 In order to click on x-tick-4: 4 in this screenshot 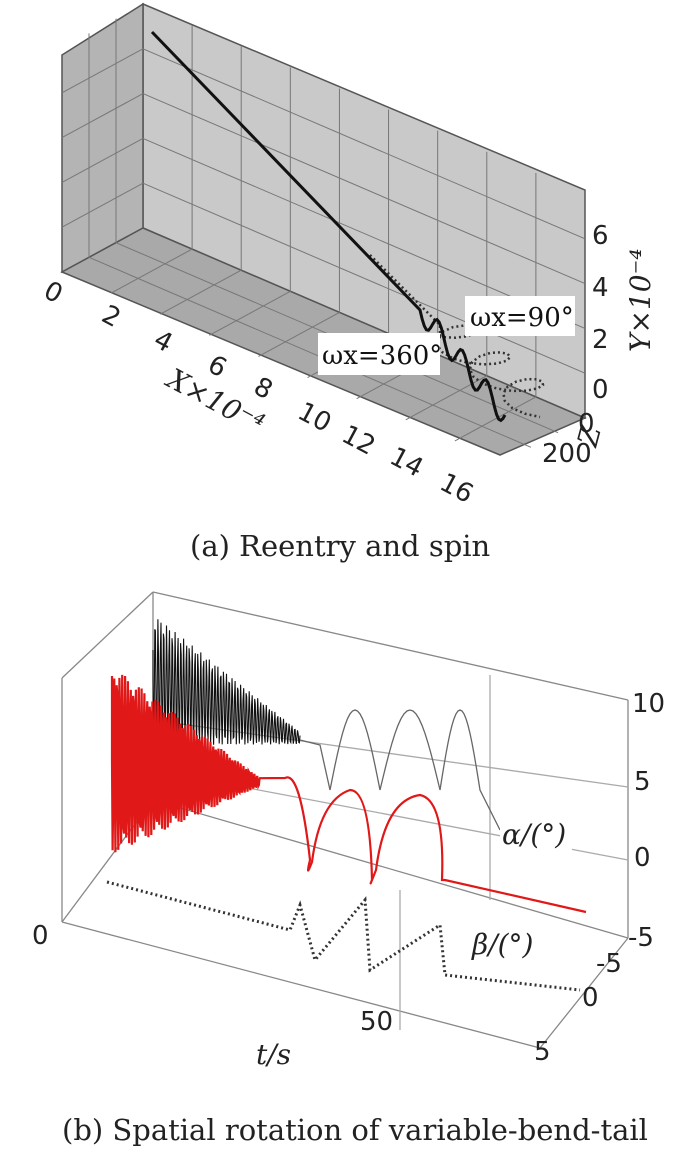, I will do `click(163, 342)`.